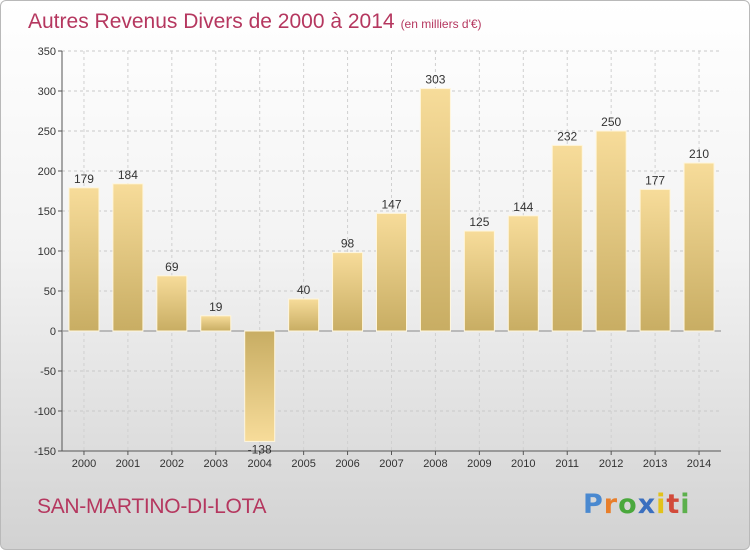 The height and width of the screenshot is (550, 750). Describe the element at coordinates (48, 372) in the screenshot. I see `y-tick-label: -50` at that location.